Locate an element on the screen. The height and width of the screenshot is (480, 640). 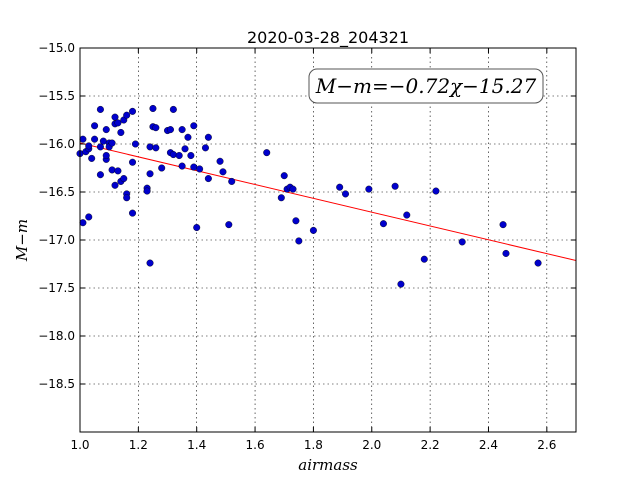
y-tick-label: −16.0 is located at coordinates (56, 144).